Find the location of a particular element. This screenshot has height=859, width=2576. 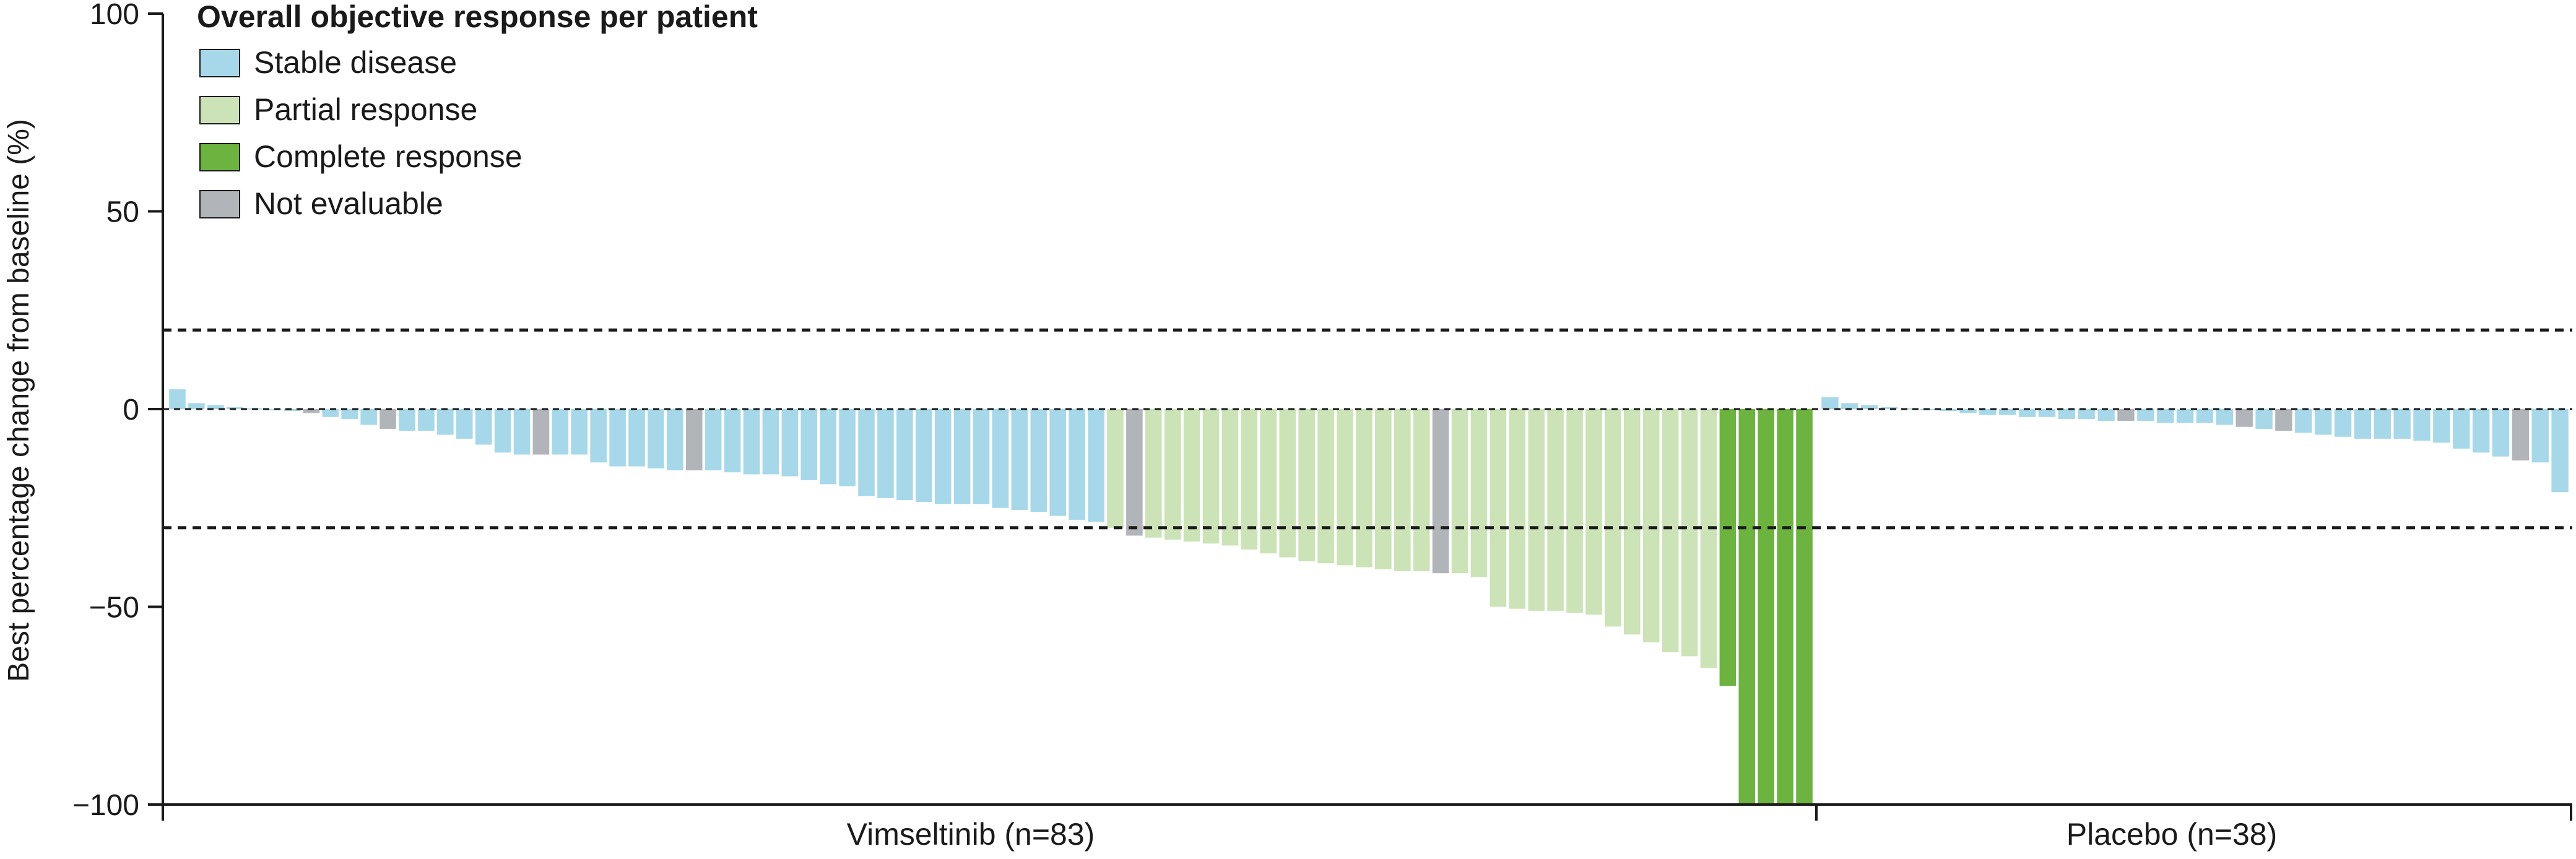

group-label-placebo: Placebo (n=38) is located at coordinates (2172, 834).